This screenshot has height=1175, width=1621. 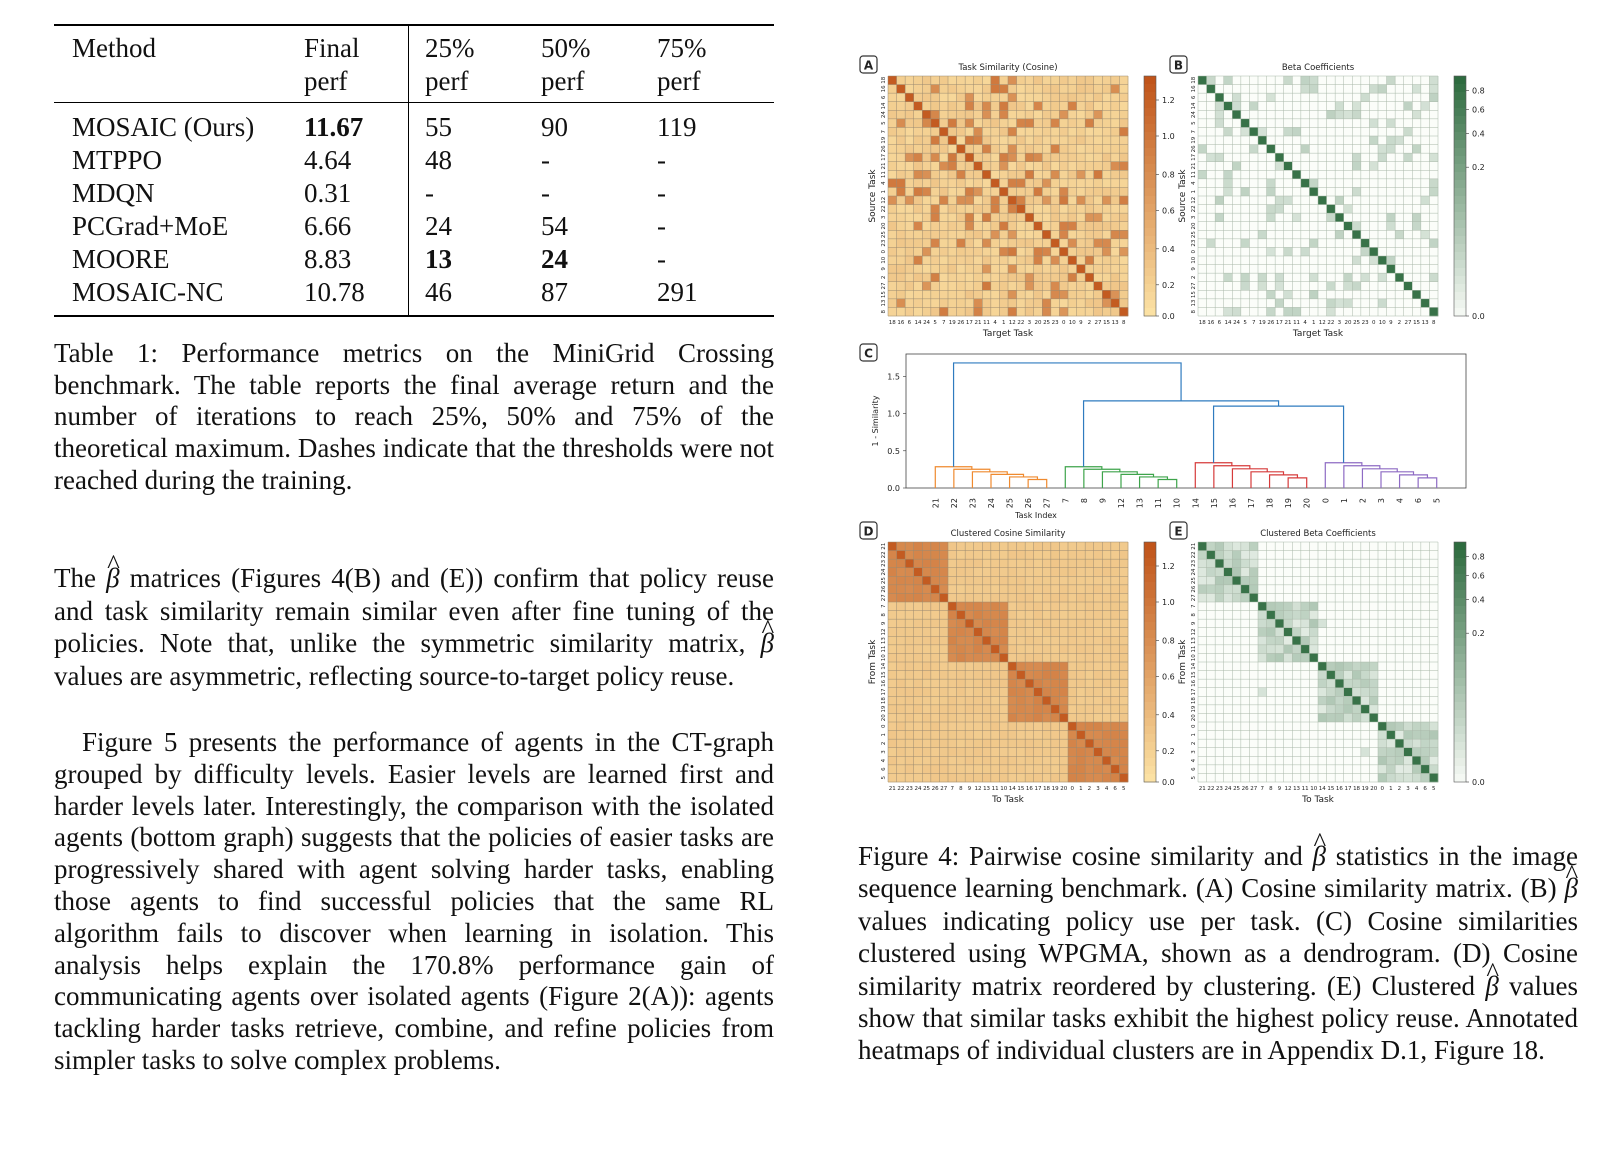 I want to click on y-tick-label: 2, so click(x=884, y=744).